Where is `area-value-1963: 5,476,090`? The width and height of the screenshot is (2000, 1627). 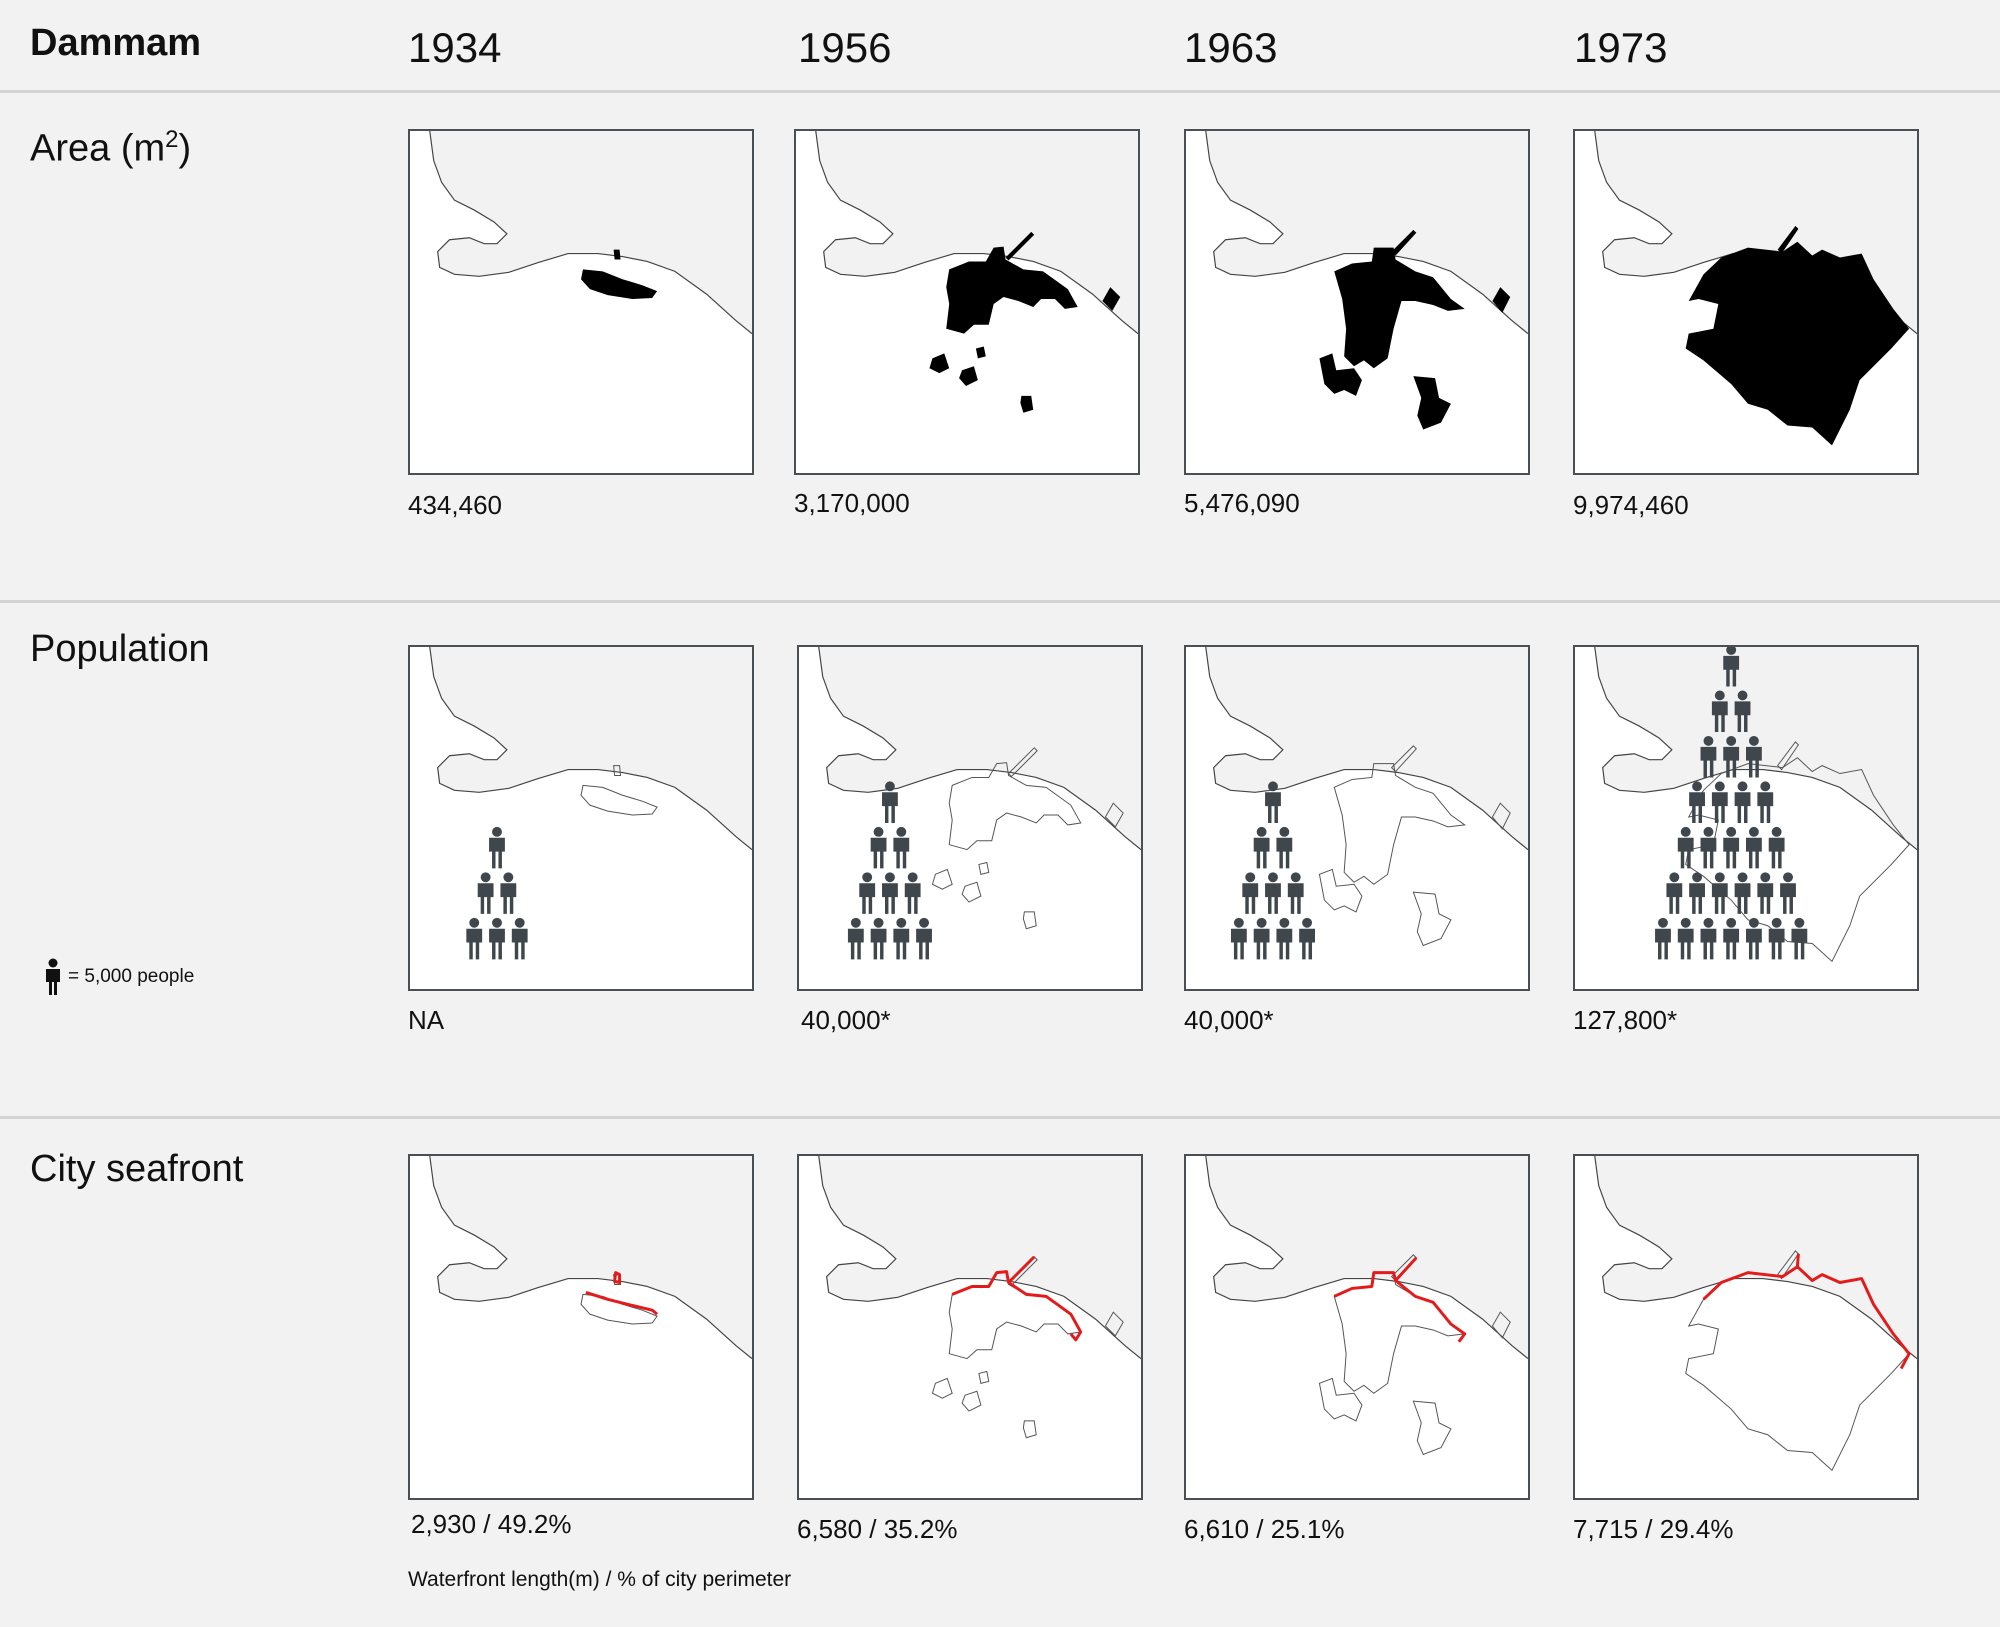
area-value-1963: 5,476,090 is located at coordinates (1242, 503).